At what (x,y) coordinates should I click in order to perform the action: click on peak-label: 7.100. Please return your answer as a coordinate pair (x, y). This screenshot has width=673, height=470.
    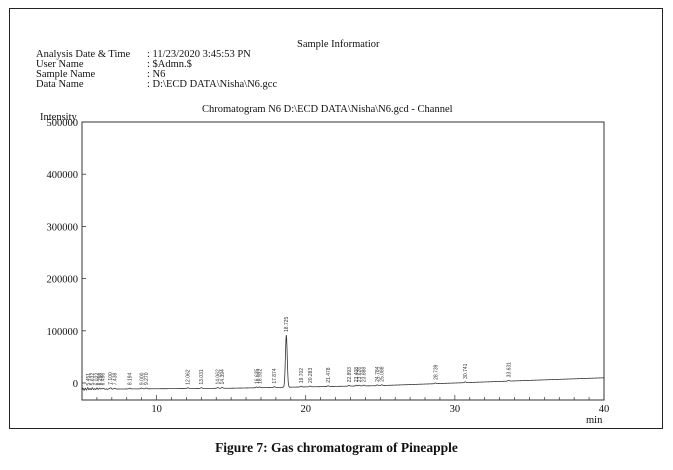
    Looking at the image, I should click on (111, 378).